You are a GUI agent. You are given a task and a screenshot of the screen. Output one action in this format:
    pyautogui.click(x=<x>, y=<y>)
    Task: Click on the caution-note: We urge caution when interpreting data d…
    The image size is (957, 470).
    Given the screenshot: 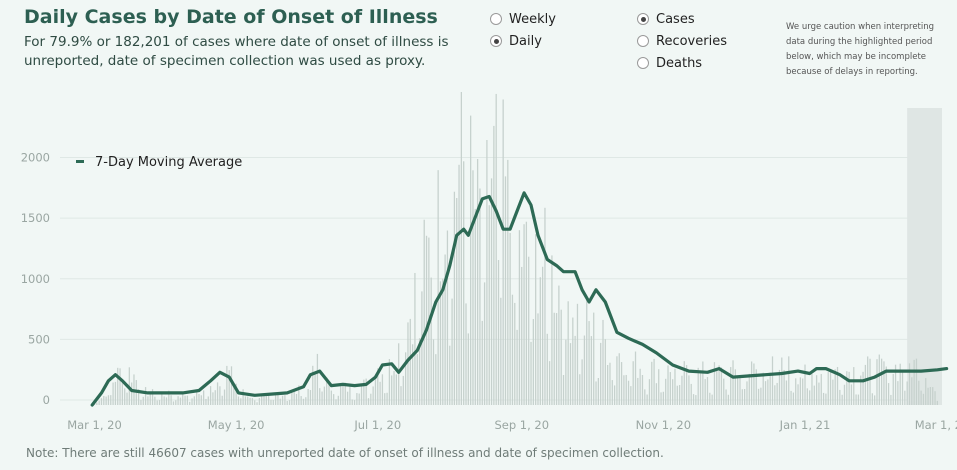 What is the action you would take?
    pyautogui.click(x=860, y=49)
    